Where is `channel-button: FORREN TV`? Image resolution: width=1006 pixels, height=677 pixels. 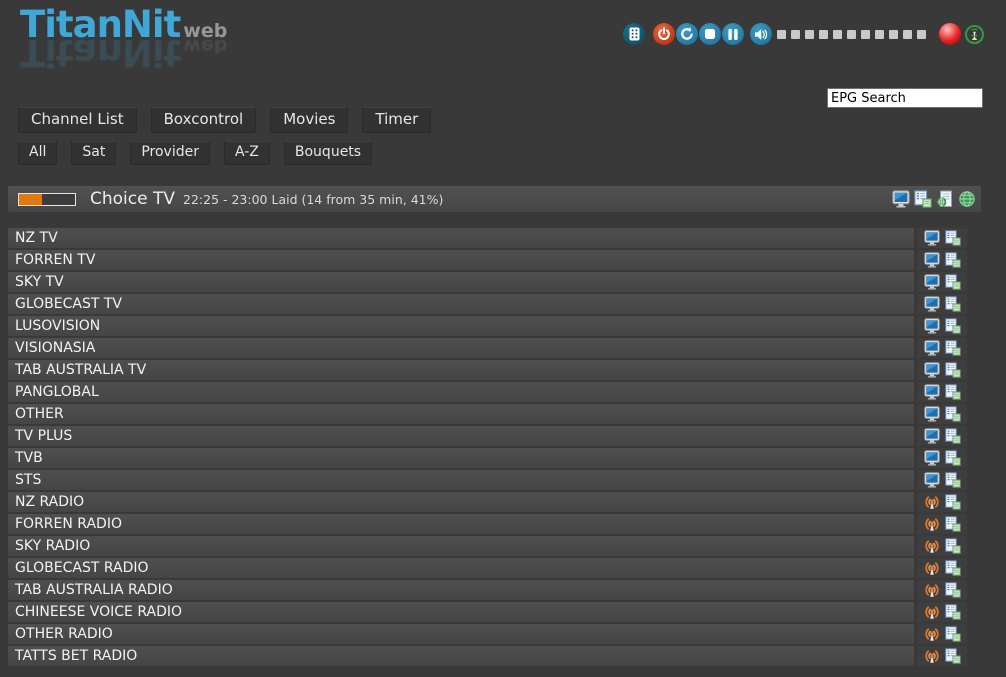 channel-button: FORREN TV is located at coordinates (461, 260).